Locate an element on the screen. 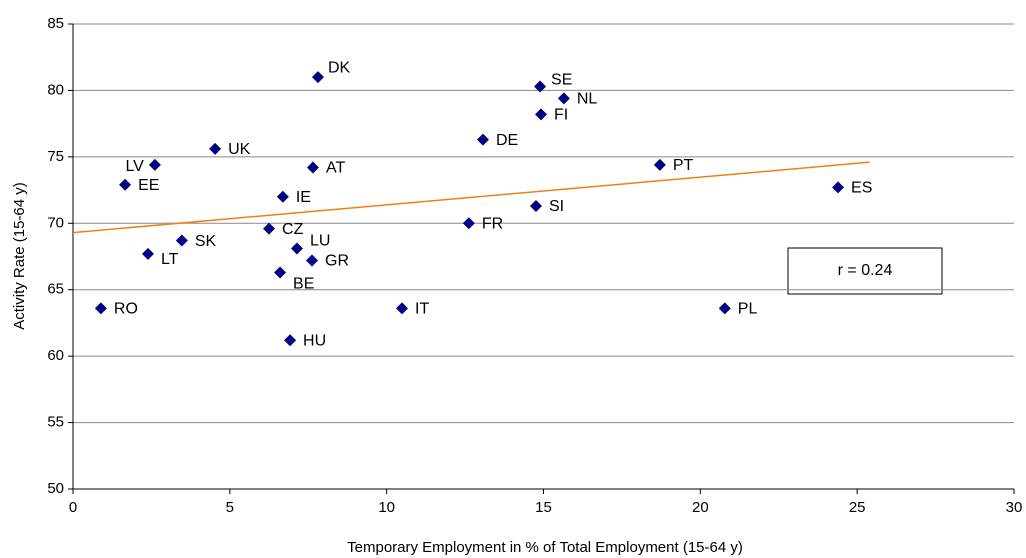 Image resolution: width=1026 pixels, height=558 pixels. point-label: IT is located at coordinates (422, 309).